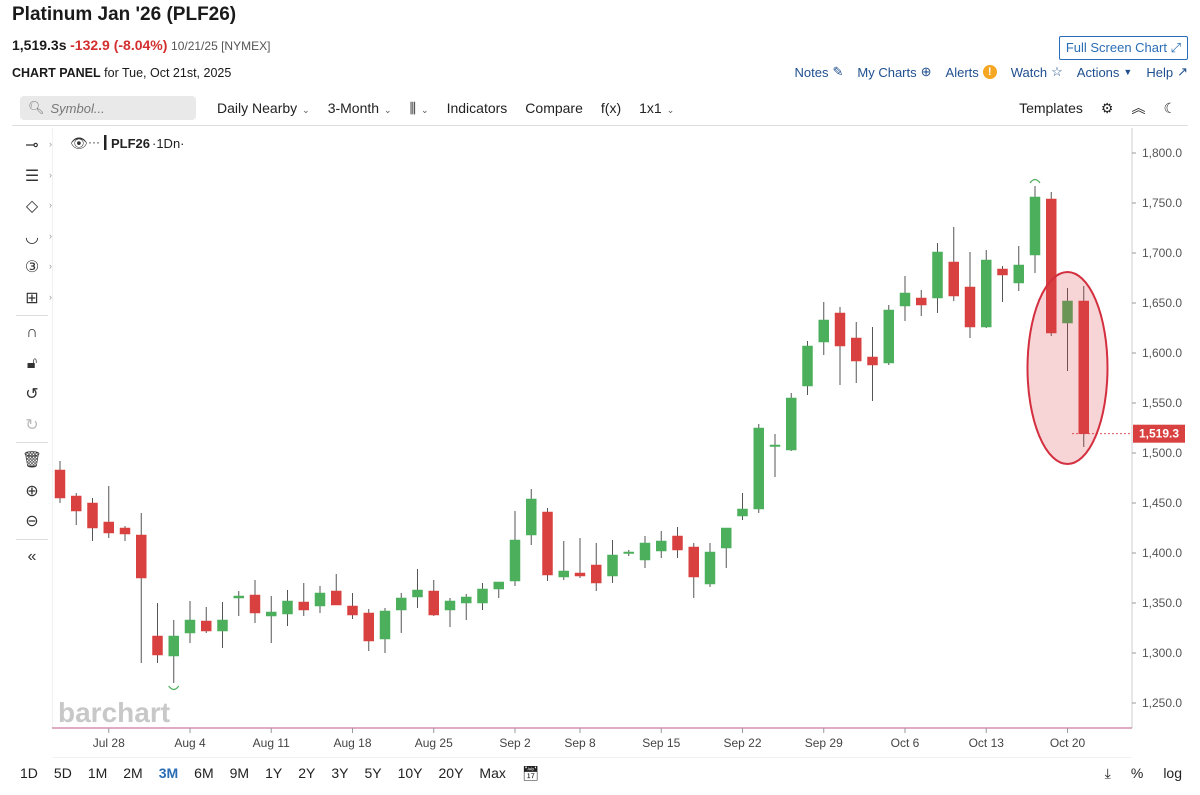 Image resolution: width=1200 pixels, height=795 pixels. I want to click on fib-tool: ☰ ›, so click(32, 176).